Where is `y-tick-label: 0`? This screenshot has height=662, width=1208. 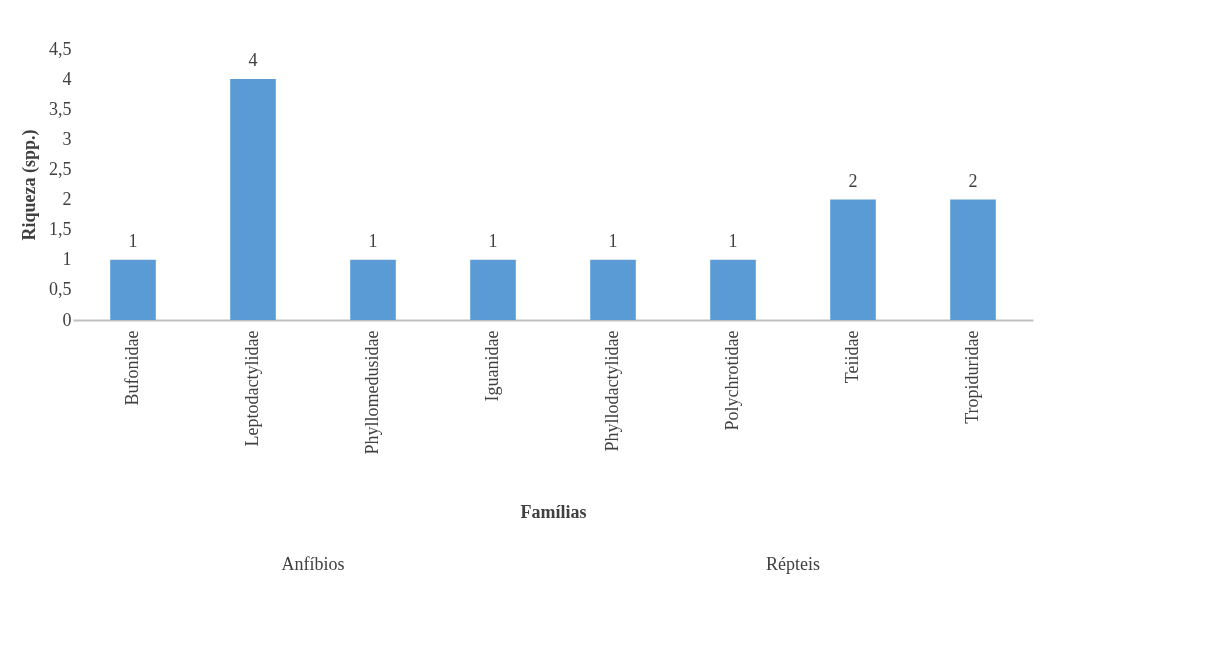
y-tick-label: 0 is located at coordinates (67, 319).